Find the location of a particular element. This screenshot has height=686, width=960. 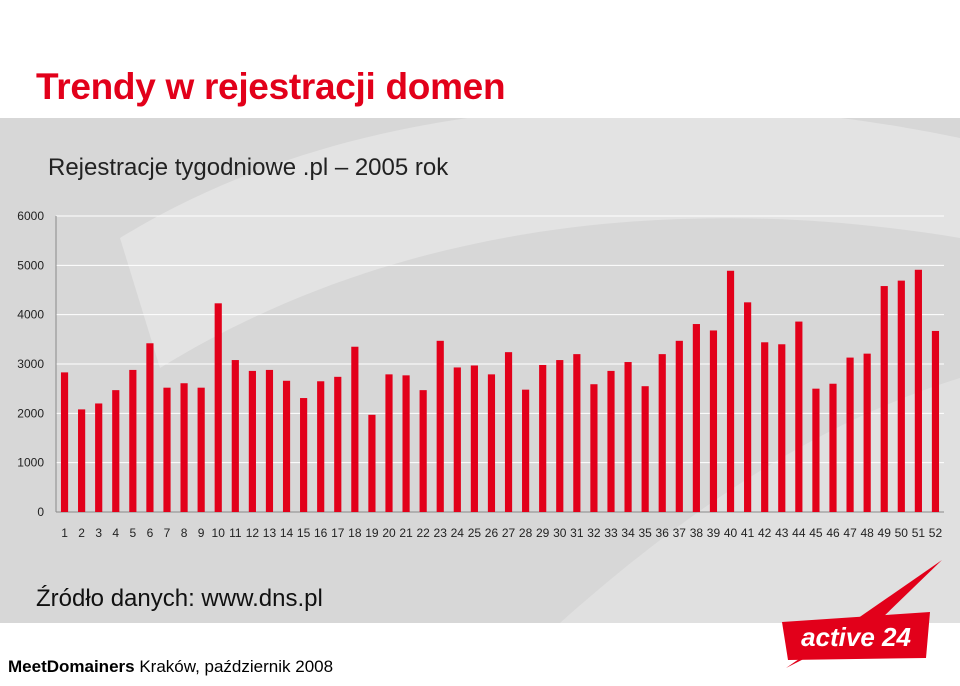

x-tick-label: 19 is located at coordinates (372, 533).